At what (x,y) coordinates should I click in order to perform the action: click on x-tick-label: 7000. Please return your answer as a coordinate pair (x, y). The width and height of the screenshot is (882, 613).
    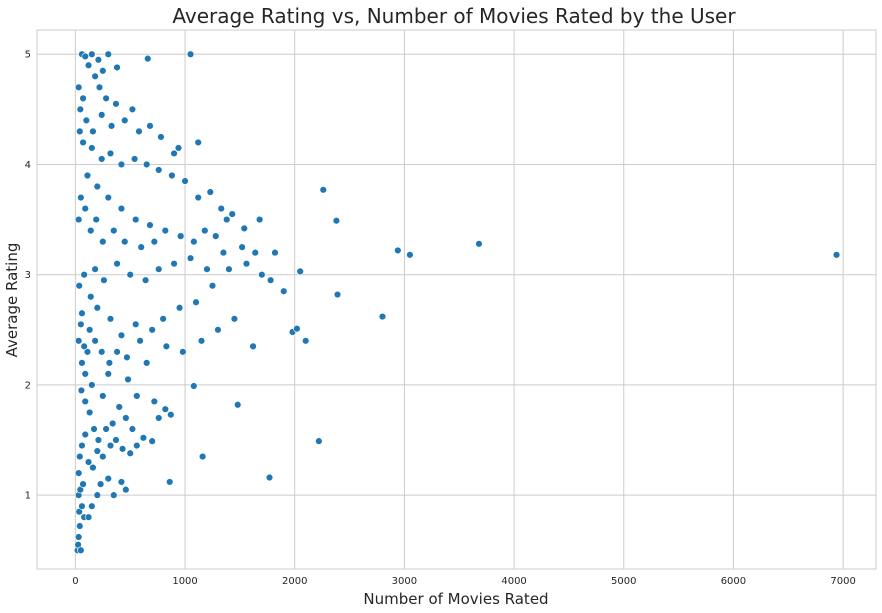
    Looking at the image, I should click on (842, 581).